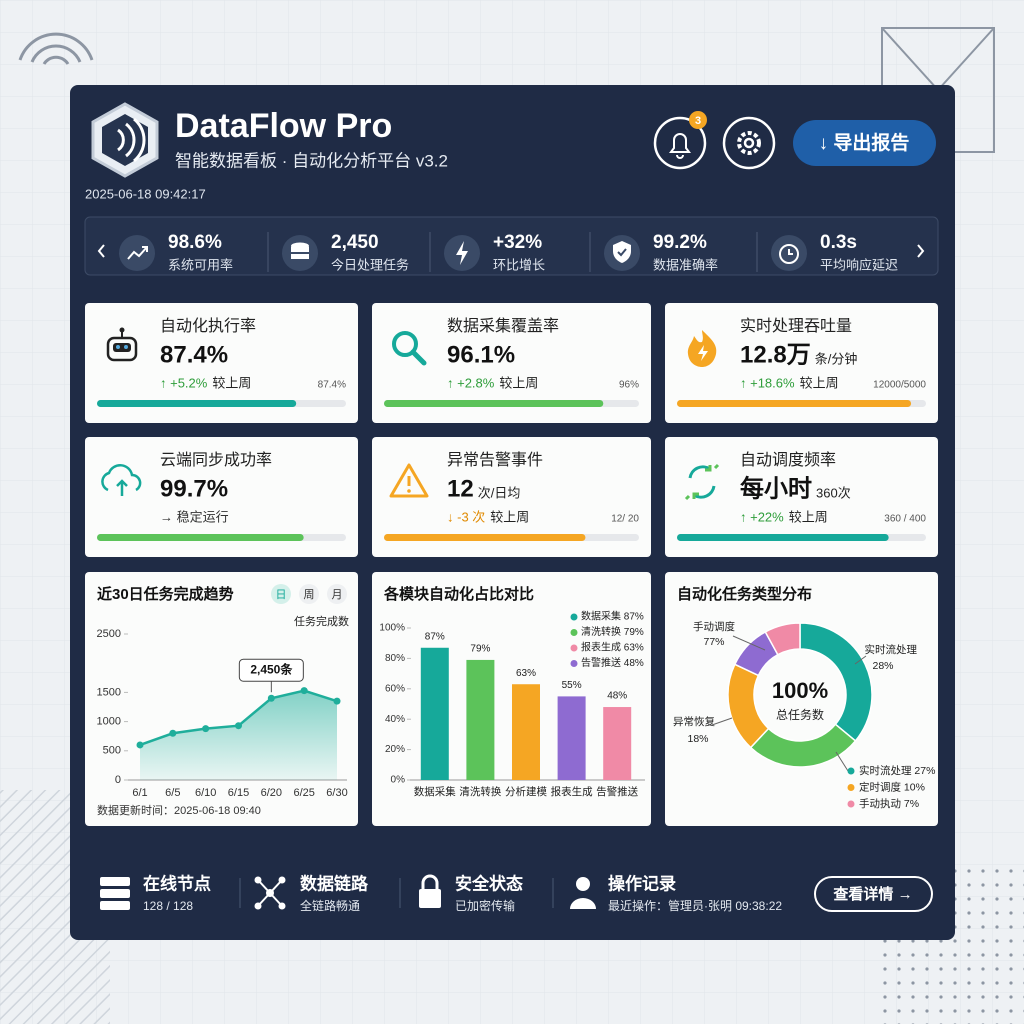 Image resolution: width=1024 pixels, height=1024 pixels. Describe the element at coordinates (480, 791) in the screenshot. I see `x-tick-label: 清洗转换` at that location.